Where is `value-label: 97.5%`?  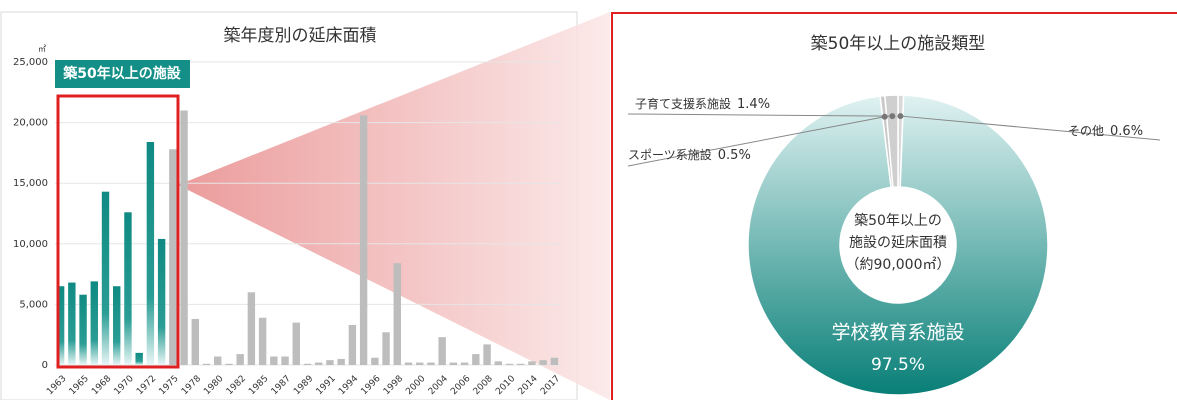 value-label: 97.5% is located at coordinates (898, 365).